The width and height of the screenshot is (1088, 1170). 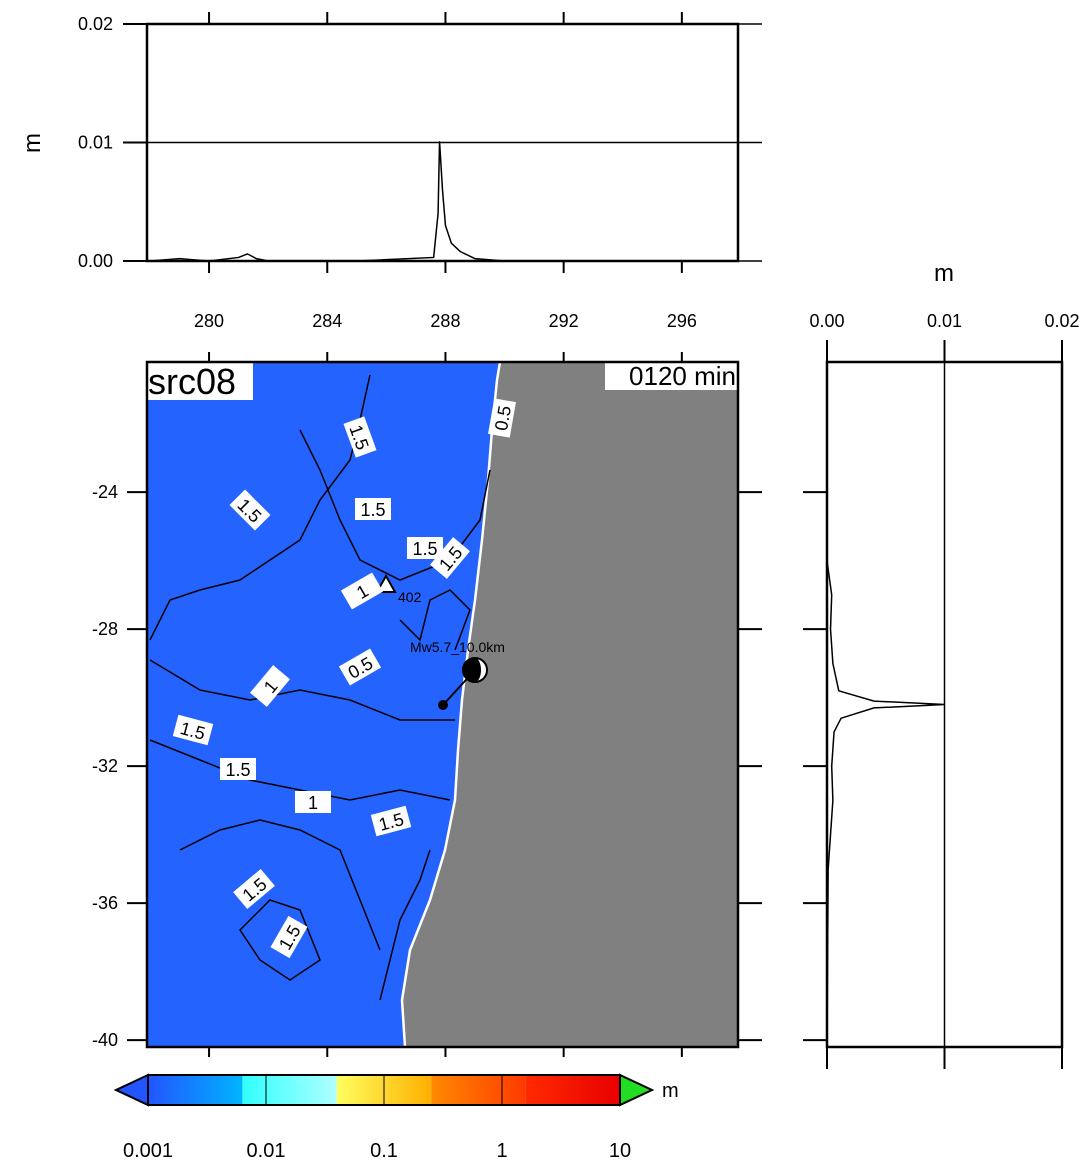 I want to click on x-tick-label: 0.00, so click(x=826, y=321).